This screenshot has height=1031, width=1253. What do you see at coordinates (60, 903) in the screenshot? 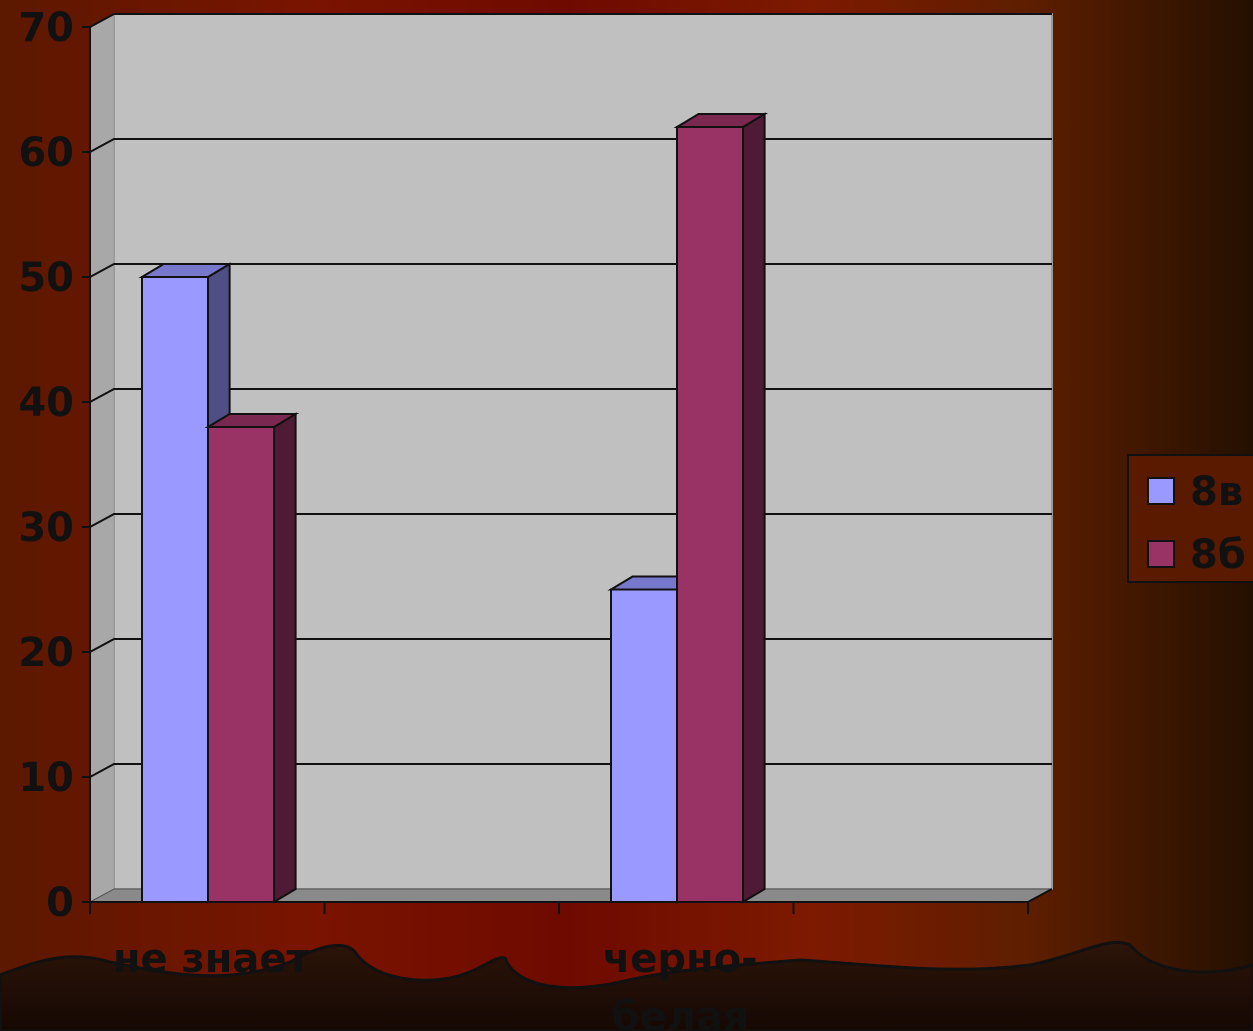
I see `y-tick-label-0: 0` at bounding box center [60, 903].